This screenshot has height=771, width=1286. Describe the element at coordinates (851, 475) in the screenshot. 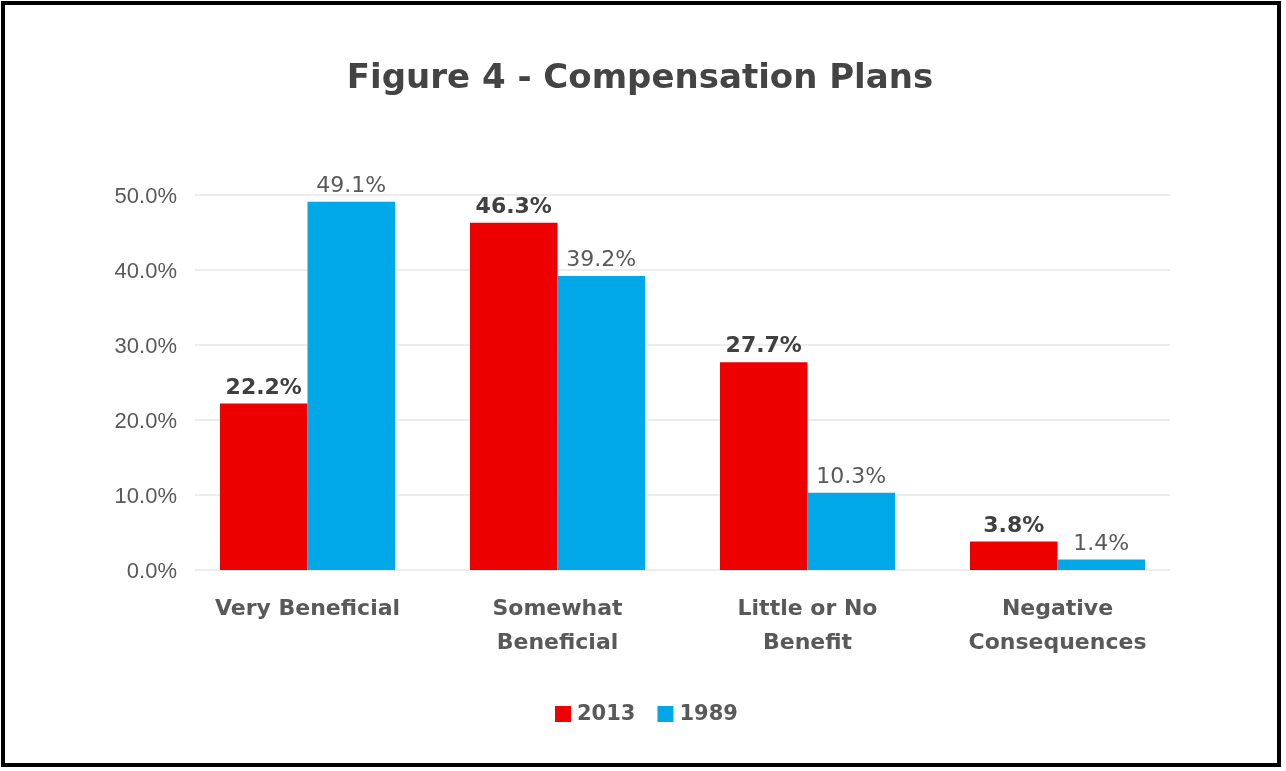

I see `data-label: 10.3%` at that location.